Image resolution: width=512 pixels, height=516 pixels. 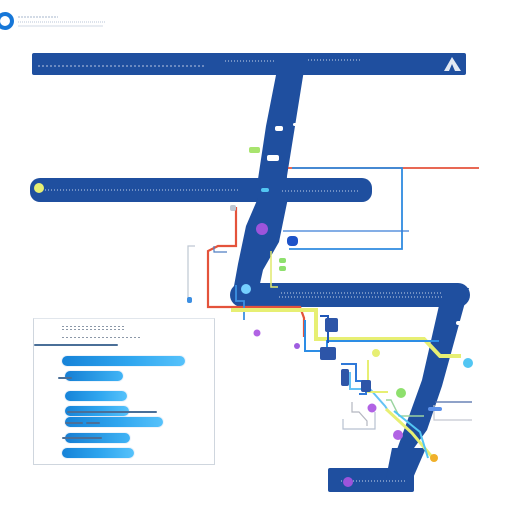 I want to click on logo-icon, so click(x=7, y=21).